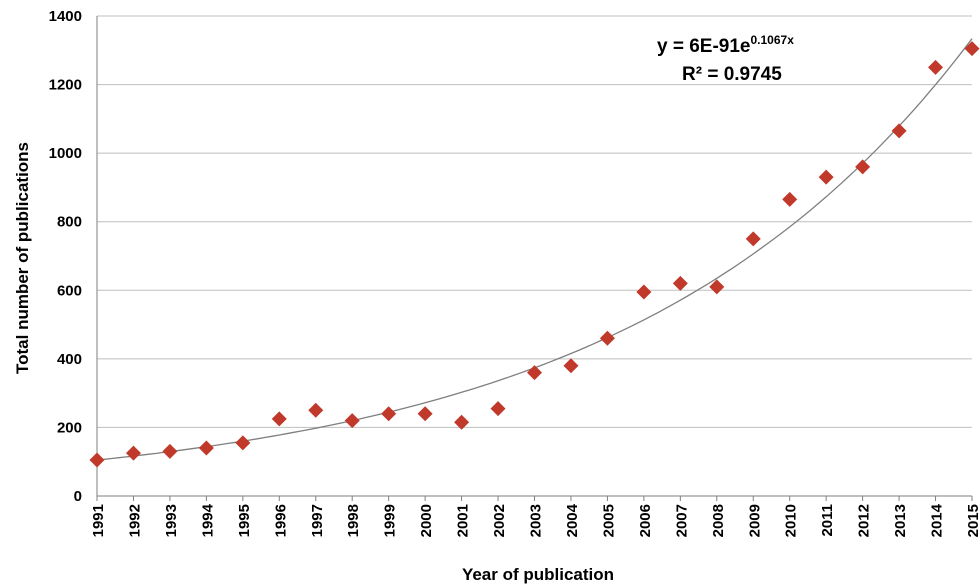 The width and height of the screenshot is (980, 584). What do you see at coordinates (65, 85) in the screenshot?
I see `y-tick-label: 1200` at bounding box center [65, 85].